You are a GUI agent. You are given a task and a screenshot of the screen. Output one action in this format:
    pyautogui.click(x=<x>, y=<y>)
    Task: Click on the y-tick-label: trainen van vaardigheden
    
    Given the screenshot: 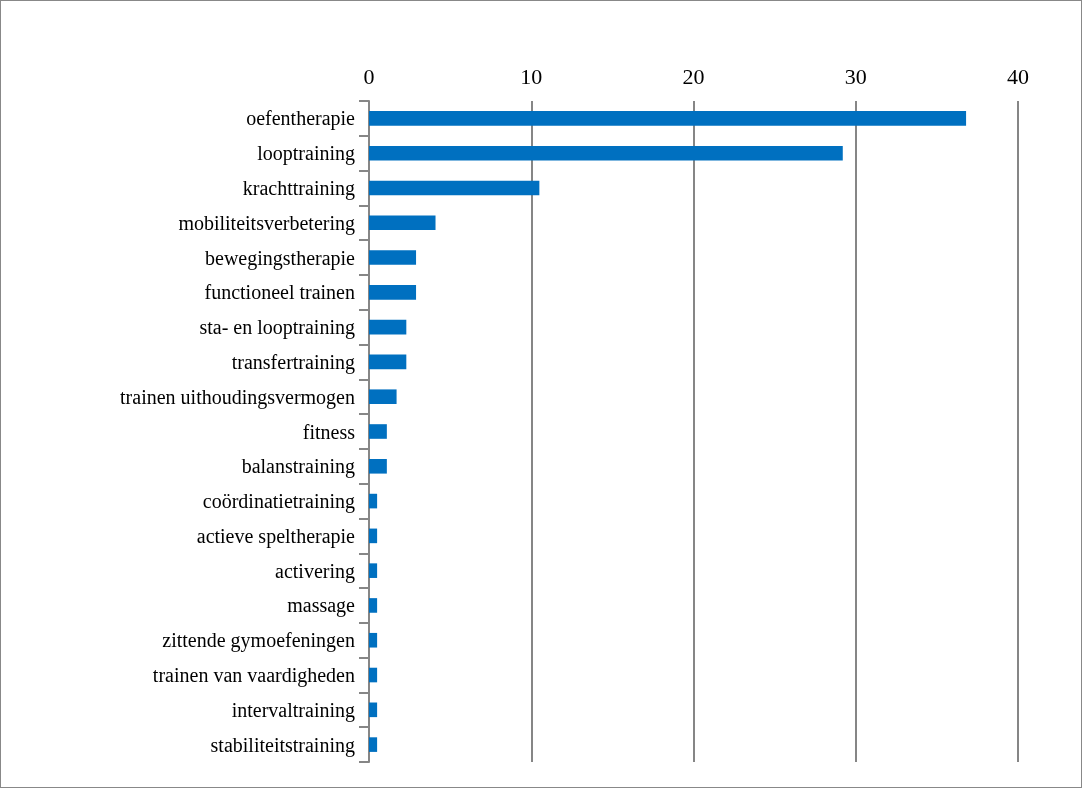 What is the action you would take?
    pyautogui.click(x=253, y=676)
    